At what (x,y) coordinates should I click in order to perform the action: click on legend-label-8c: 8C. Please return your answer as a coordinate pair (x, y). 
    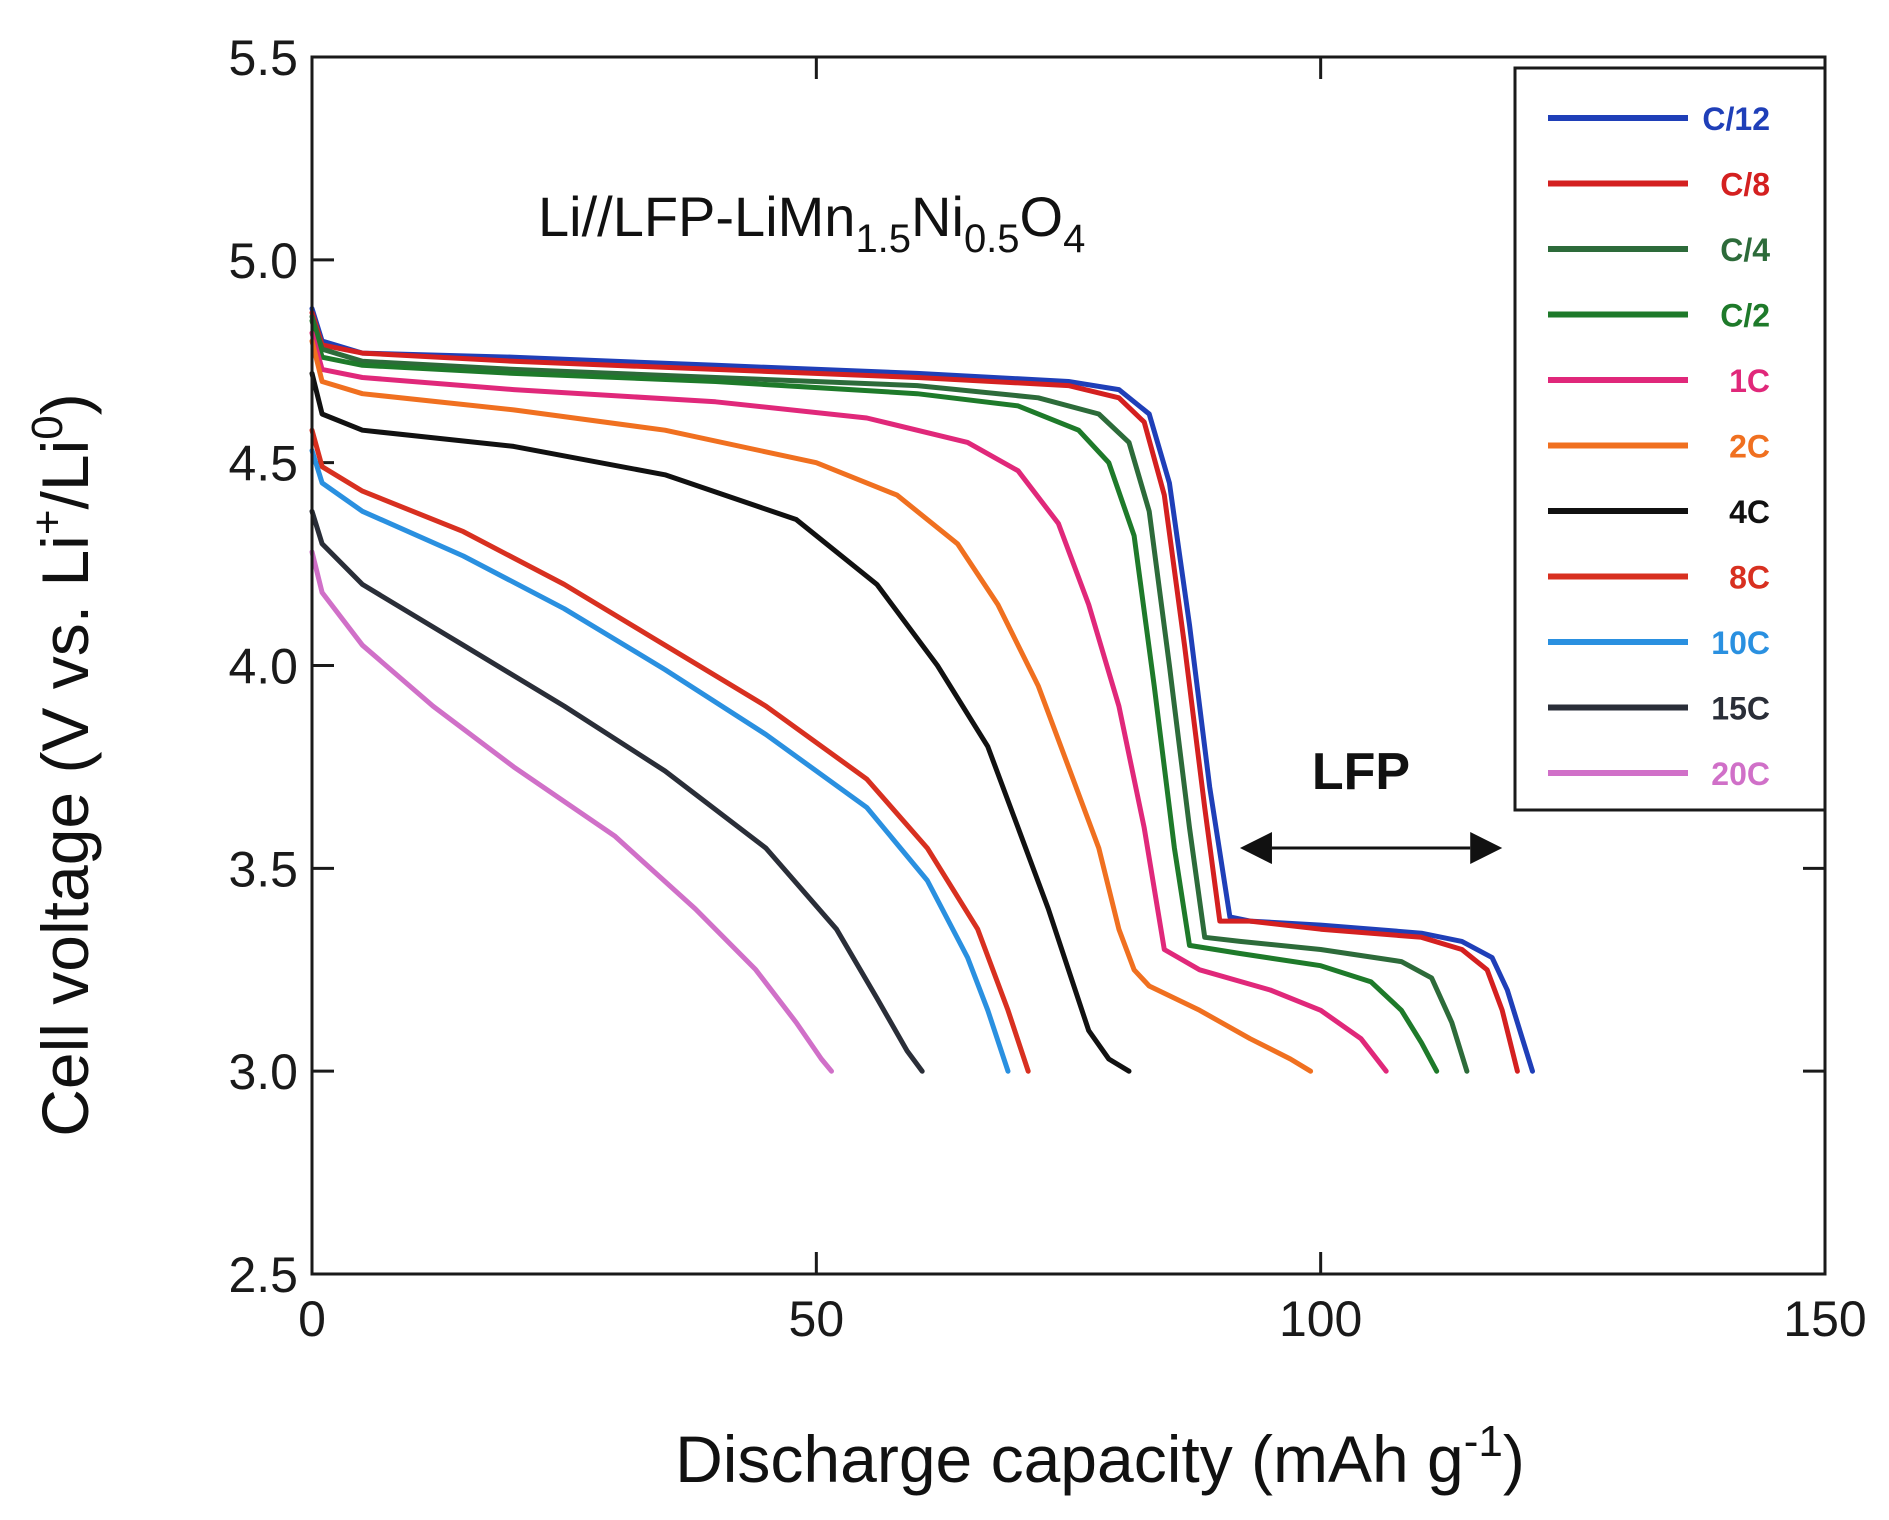
    Looking at the image, I should click on (1749, 578).